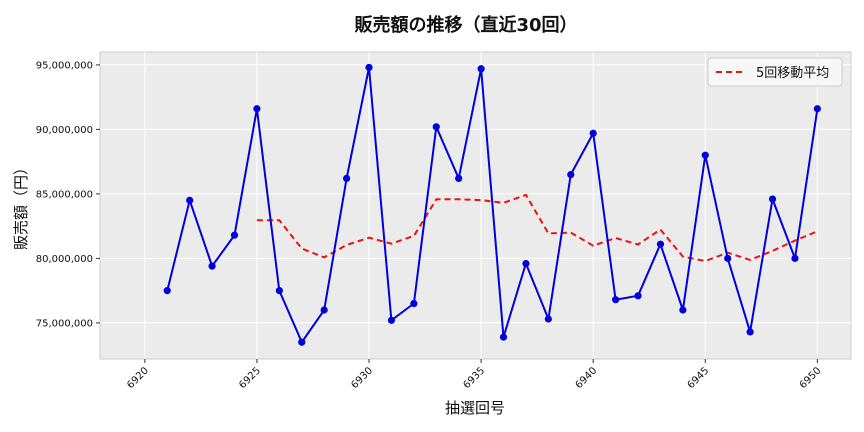  I want to click on legend-box, so click(775, 72).